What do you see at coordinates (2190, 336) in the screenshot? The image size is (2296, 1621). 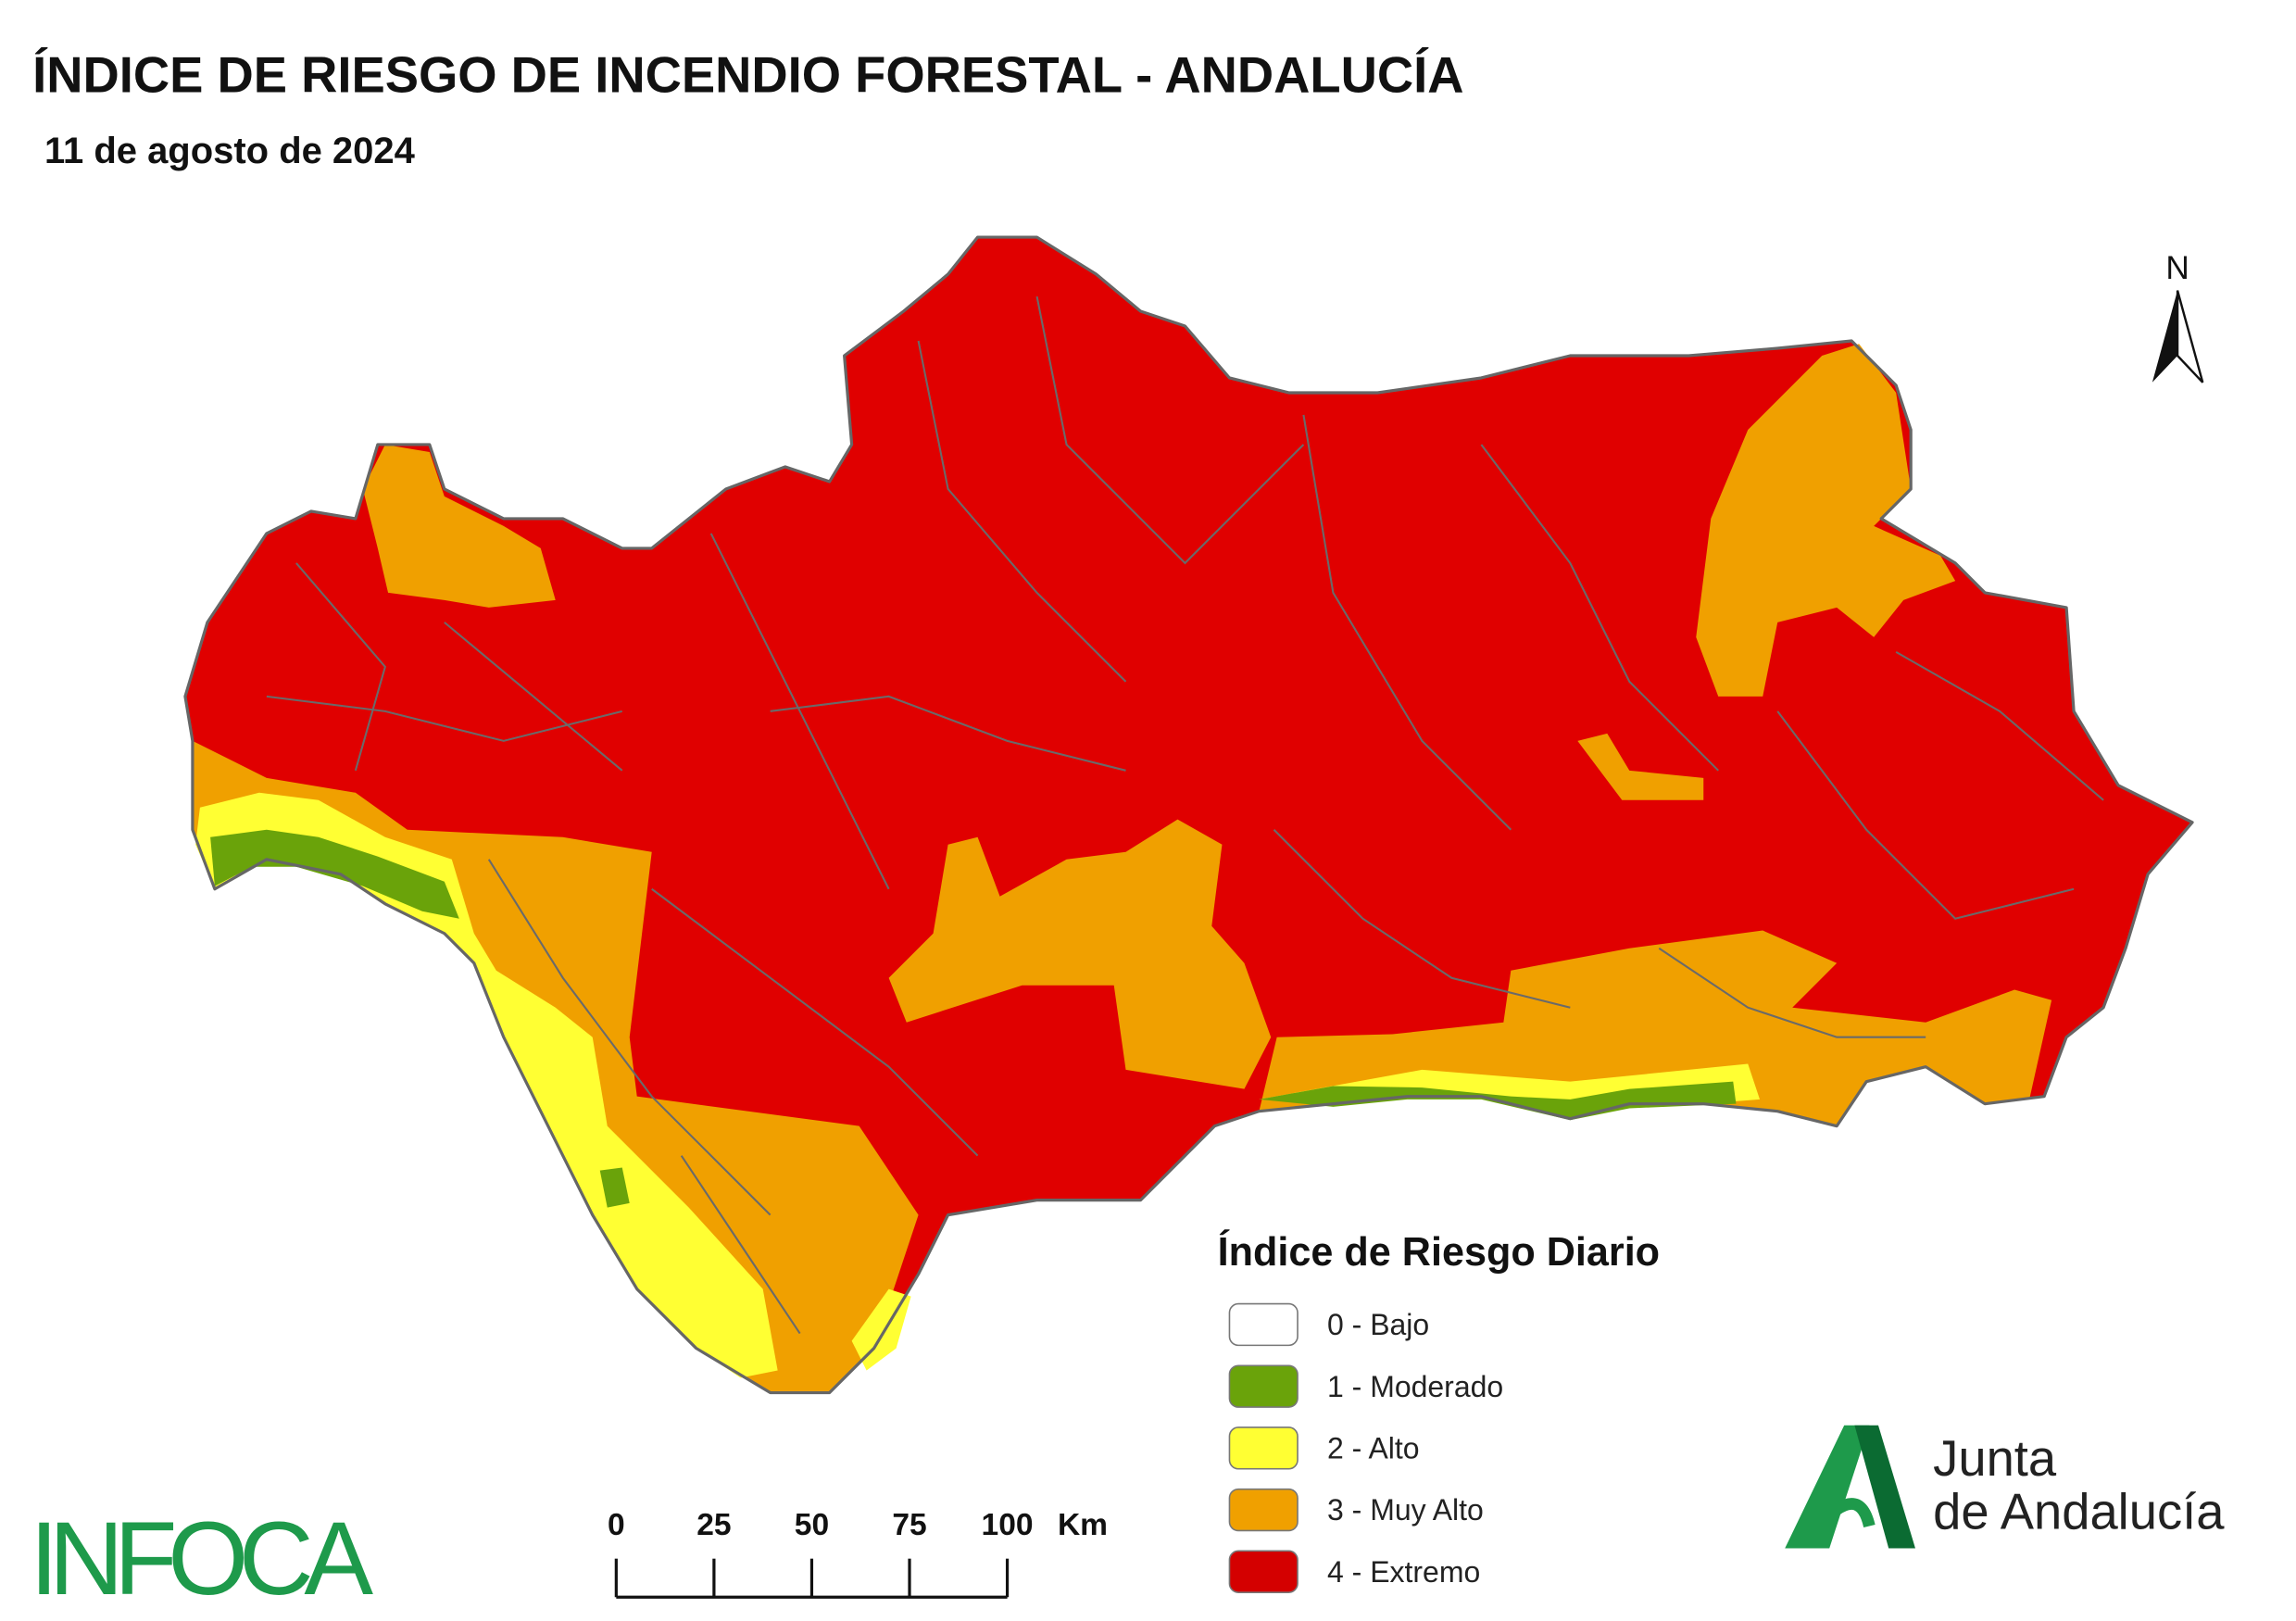 I see `north-arrow-right` at bounding box center [2190, 336].